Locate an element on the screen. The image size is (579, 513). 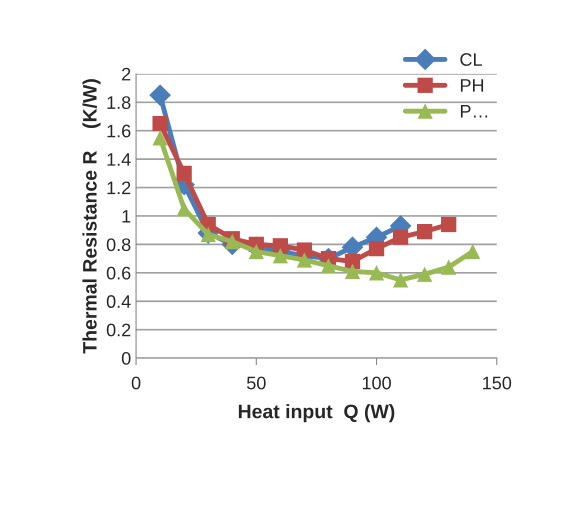
x-tick-label: 0 is located at coordinates (136, 383).